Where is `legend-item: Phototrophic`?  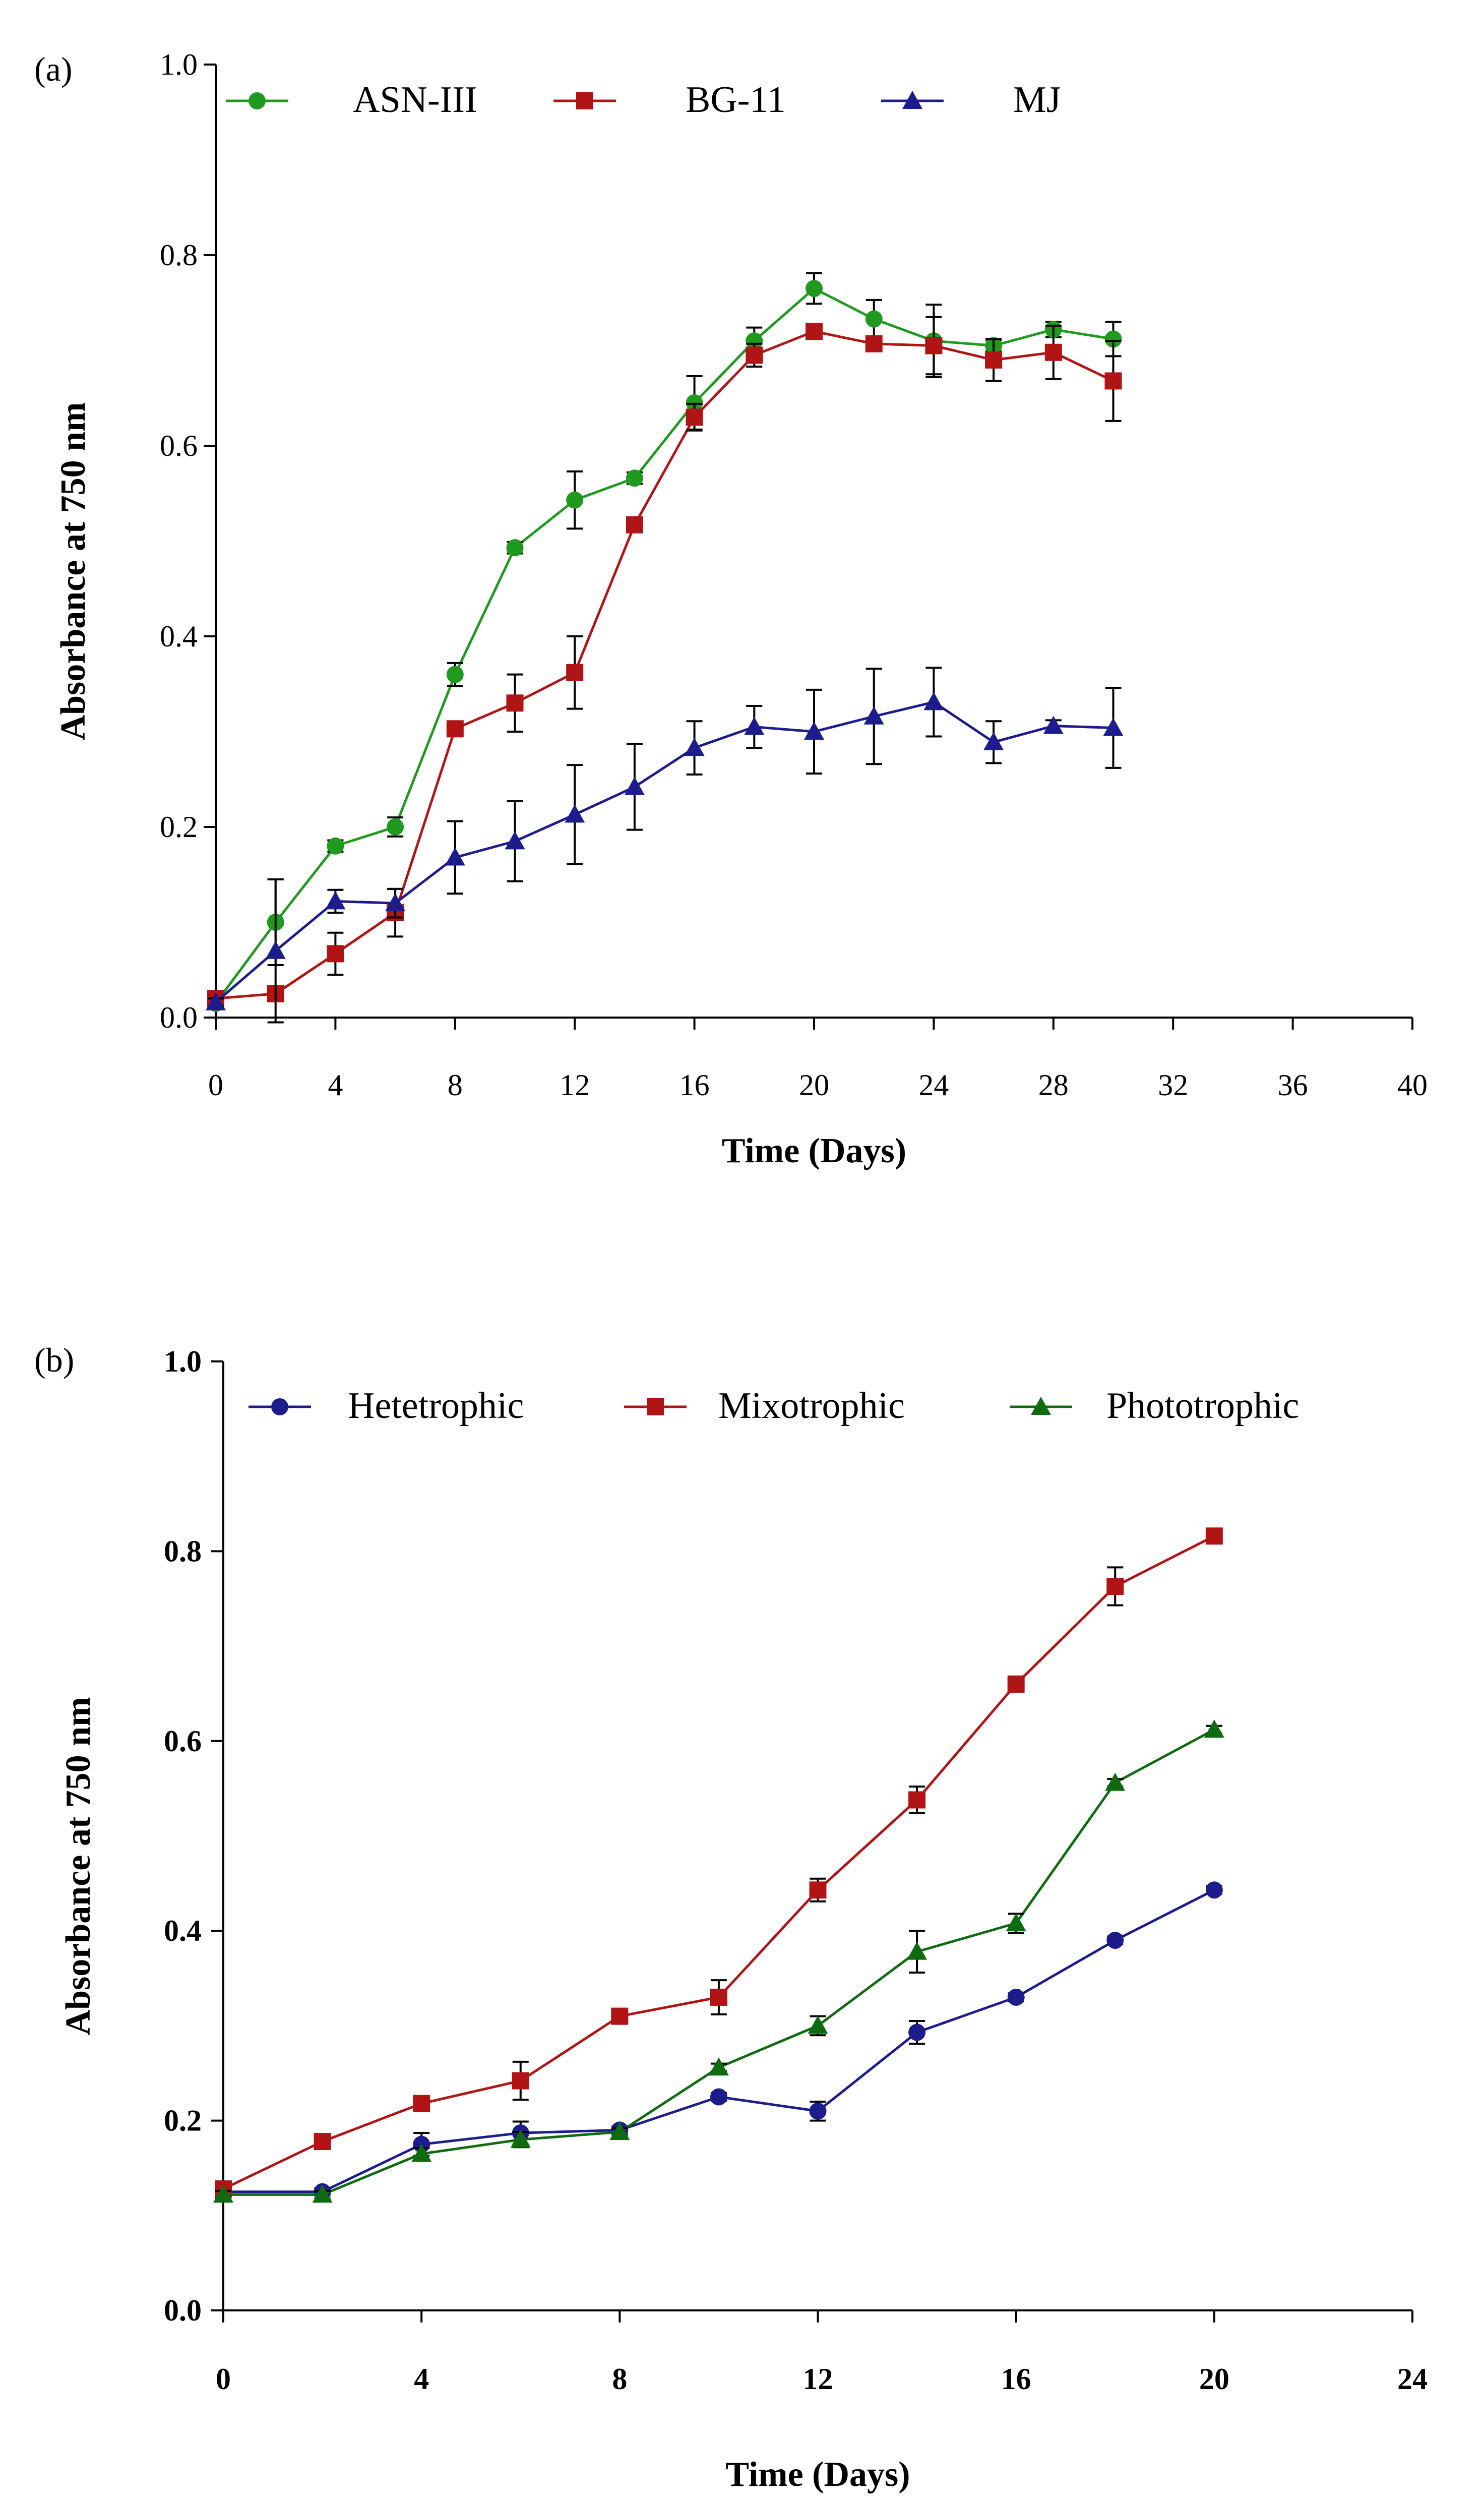
legend-item: Phototrophic is located at coordinates (1154, 1405).